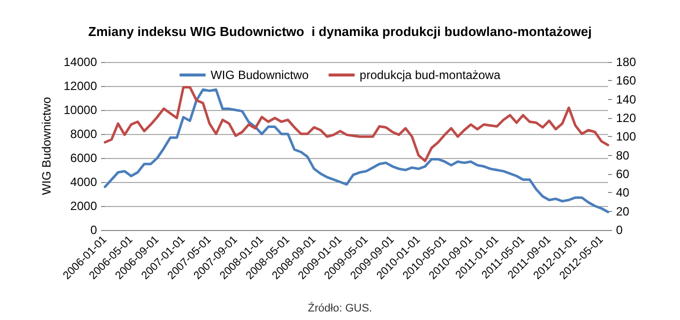 This screenshot has width=680, height=320. Describe the element at coordinates (81, 110) in the screenshot. I see `y-tick-label: 10000` at that location.